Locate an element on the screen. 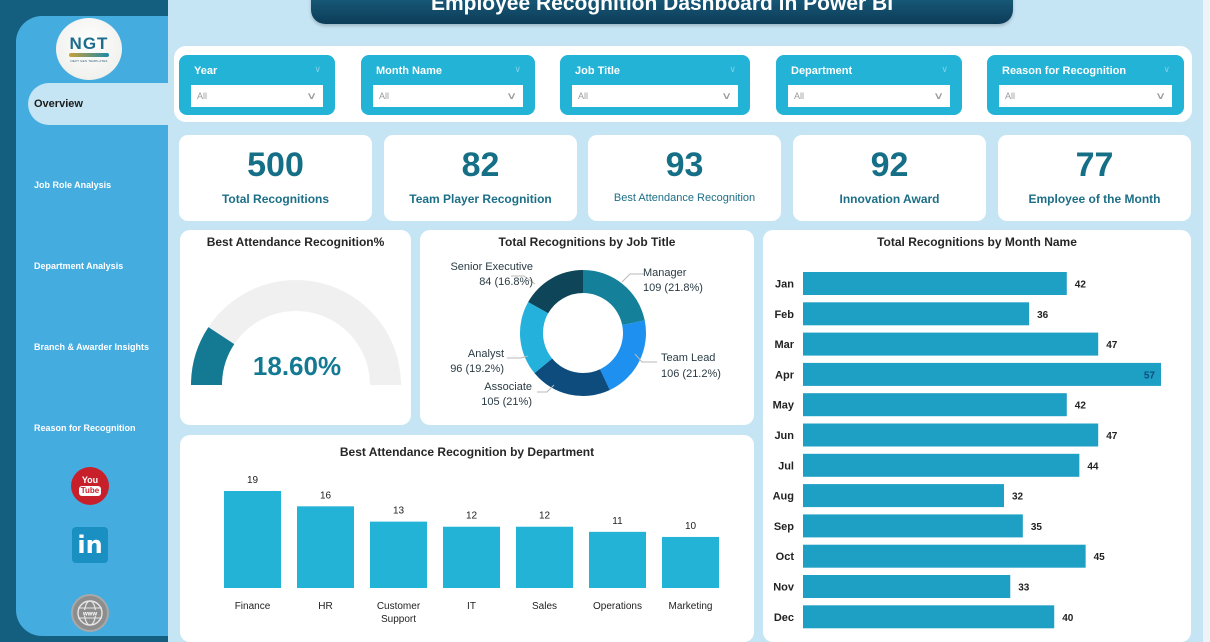 This screenshot has width=1210, height=642. linkedin-text: in is located at coordinates (90, 545).